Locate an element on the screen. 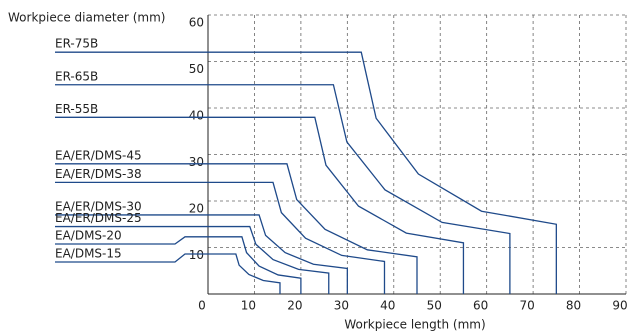 This screenshot has width=643, height=334. x-tick-label: 60 is located at coordinates (480, 306).